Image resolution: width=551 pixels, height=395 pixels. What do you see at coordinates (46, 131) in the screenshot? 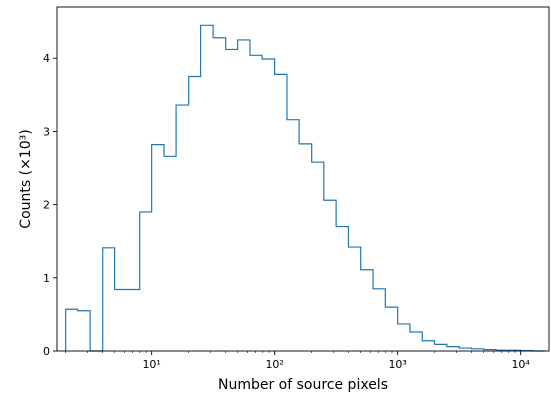
I see `y-tick-label: 3` at bounding box center [46, 131].